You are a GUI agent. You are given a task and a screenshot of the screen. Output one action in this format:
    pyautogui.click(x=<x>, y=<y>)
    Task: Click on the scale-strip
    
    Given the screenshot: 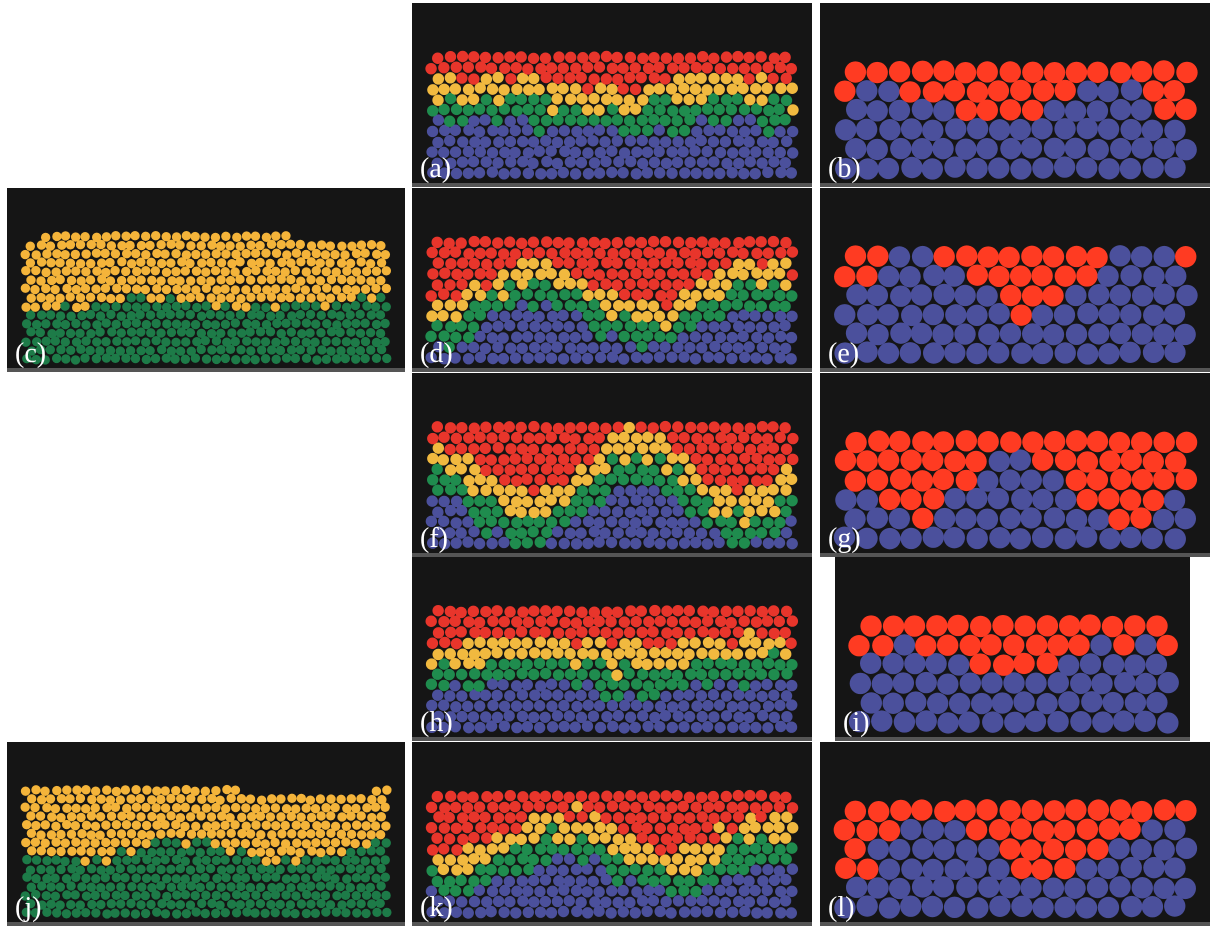 What is the action you would take?
    pyautogui.click(x=1015, y=924)
    